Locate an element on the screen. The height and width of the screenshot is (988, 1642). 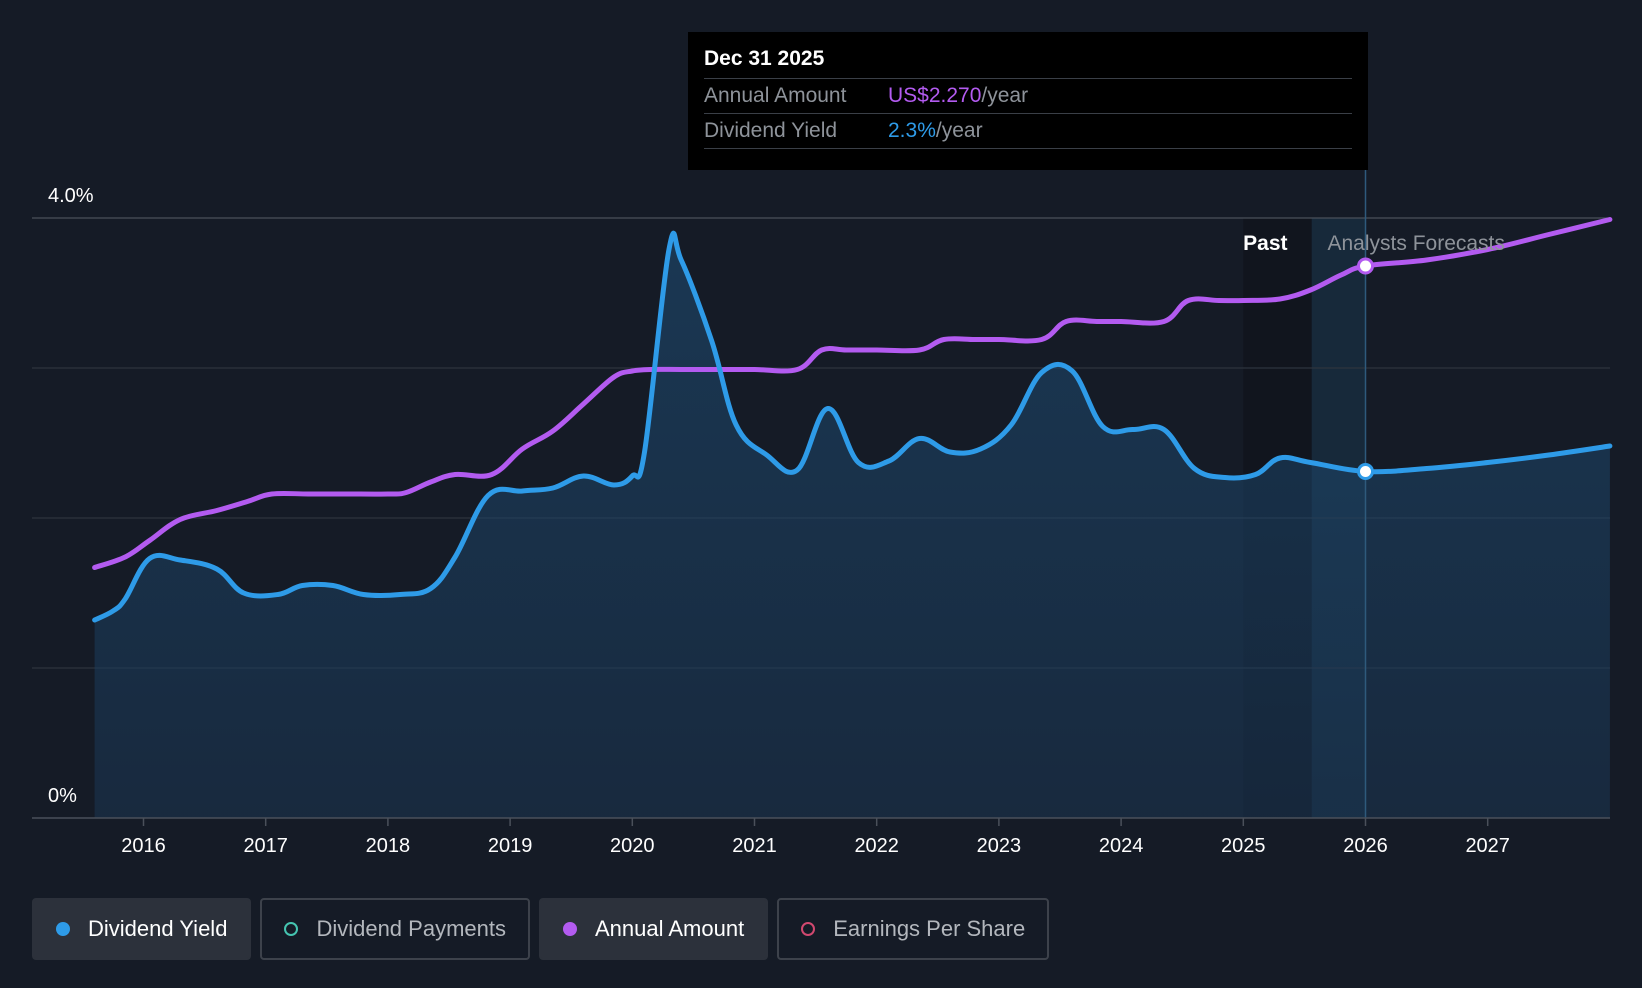
y-axis-label-bottom: 0% is located at coordinates (62, 796).